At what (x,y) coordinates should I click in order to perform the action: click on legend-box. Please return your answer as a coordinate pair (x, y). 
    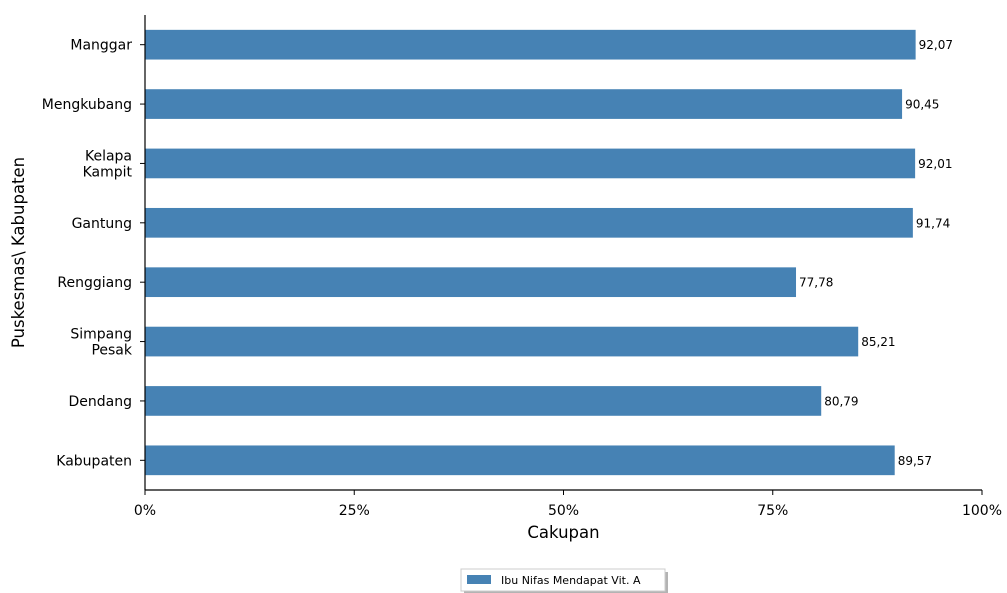
    Looking at the image, I should click on (563, 580).